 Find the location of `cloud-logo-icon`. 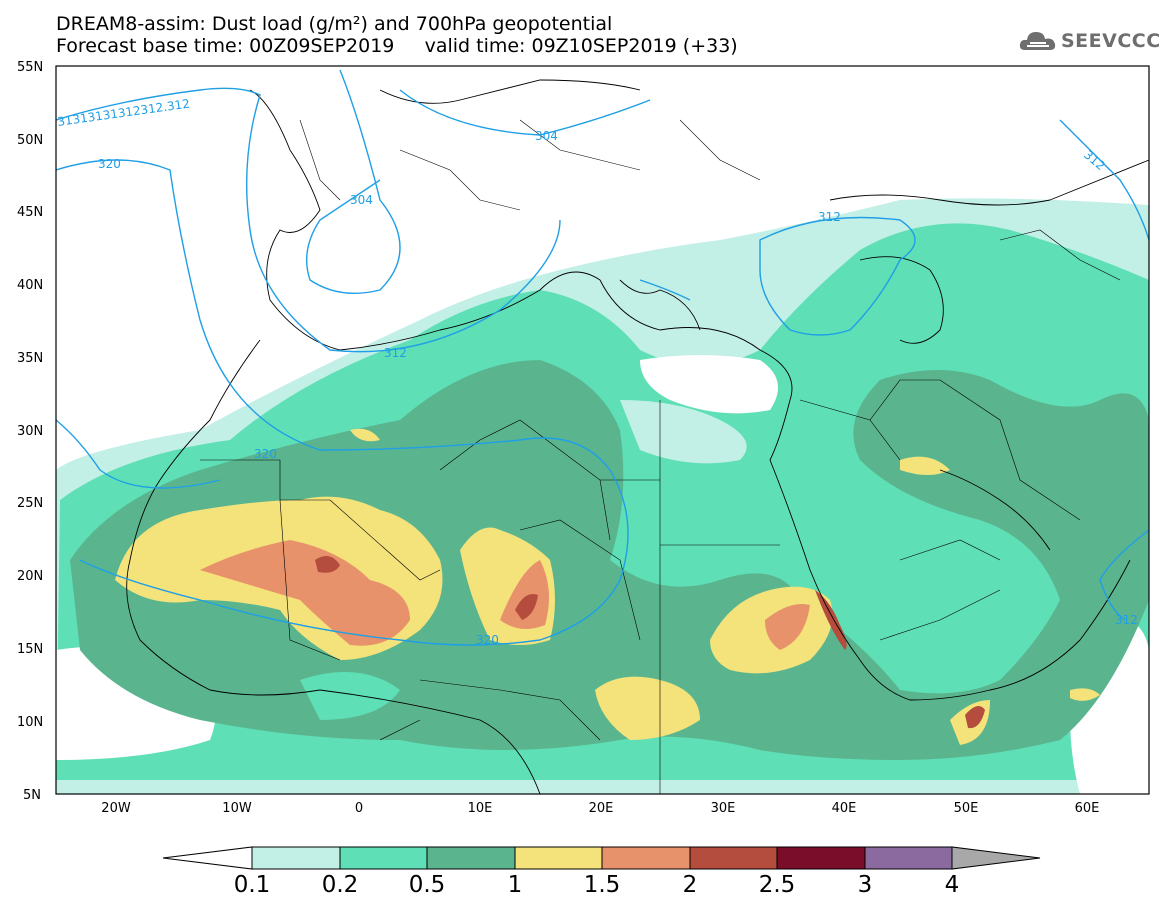

cloud-logo-icon is located at coordinates (1037, 41).